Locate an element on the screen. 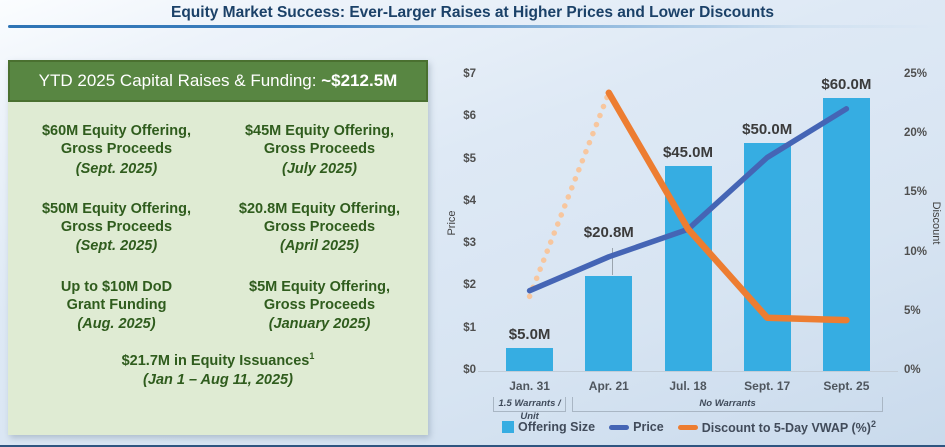  capital-raises-header-text: YTD 2025 Capital Raises & Funding: is located at coordinates (180, 80).